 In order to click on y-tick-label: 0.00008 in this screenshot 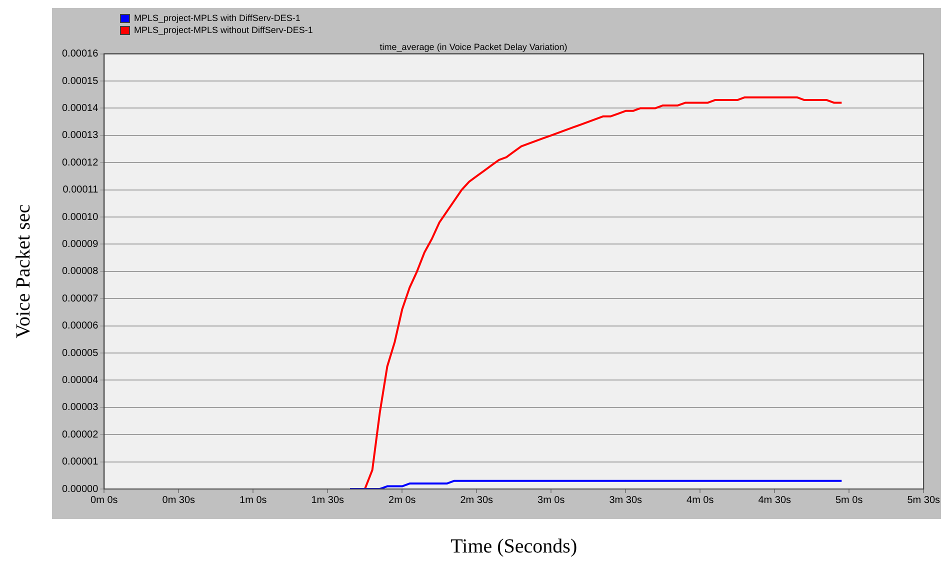, I will do `click(80, 272)`.